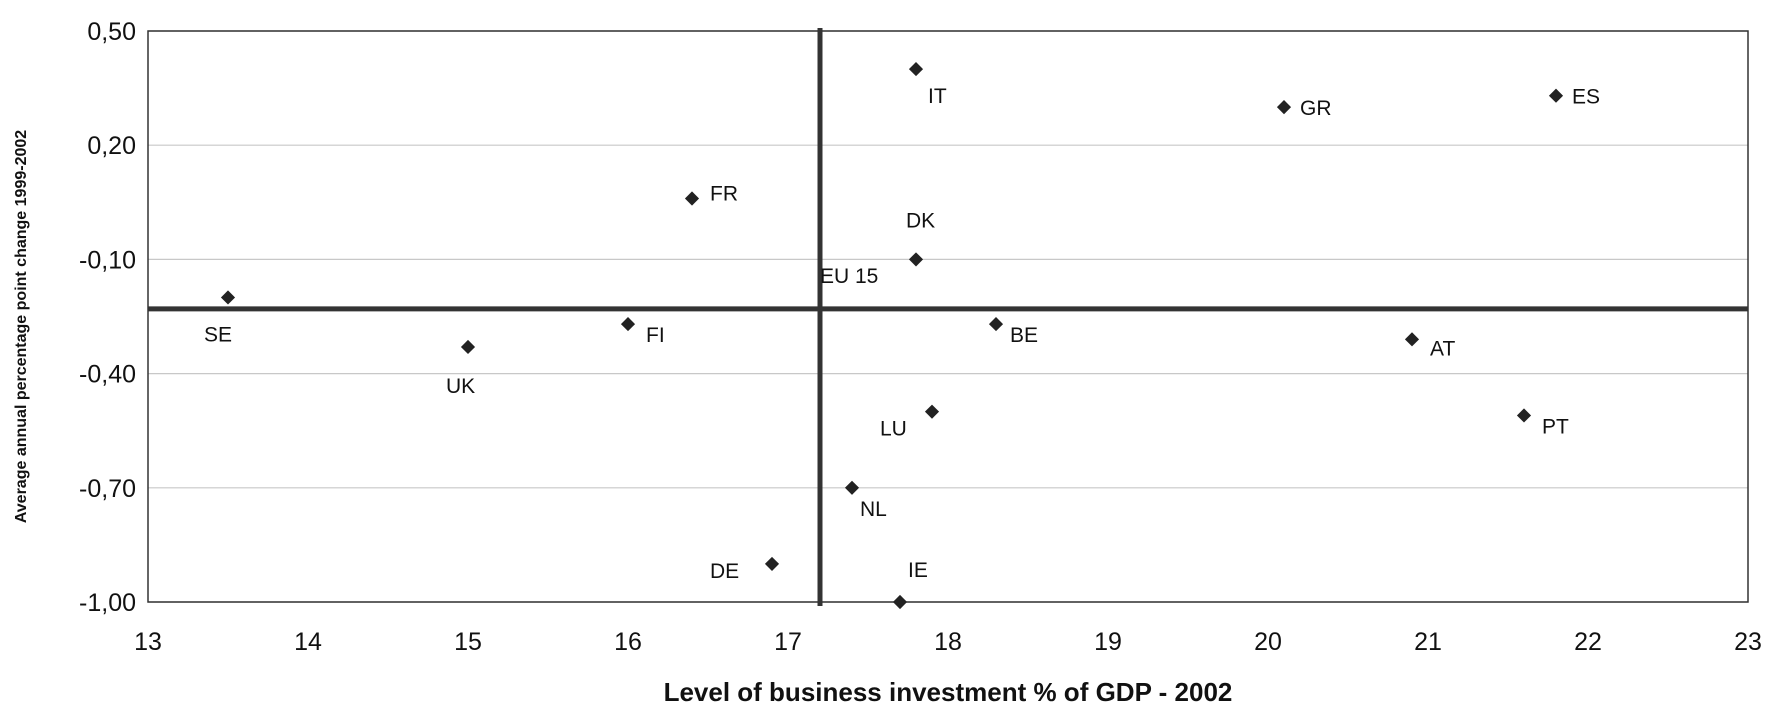 This screenshot has height=711, width=1782. I want to click on y-tick-label: -1,00, so click(107, 603).